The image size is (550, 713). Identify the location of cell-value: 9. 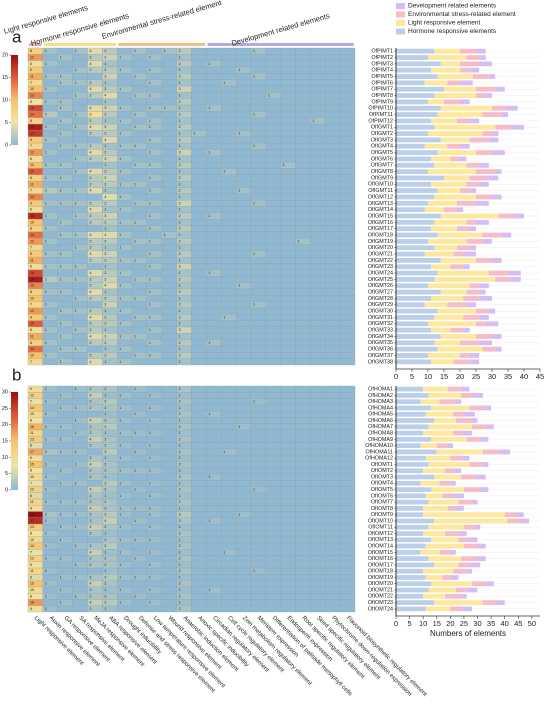
(31, 458).